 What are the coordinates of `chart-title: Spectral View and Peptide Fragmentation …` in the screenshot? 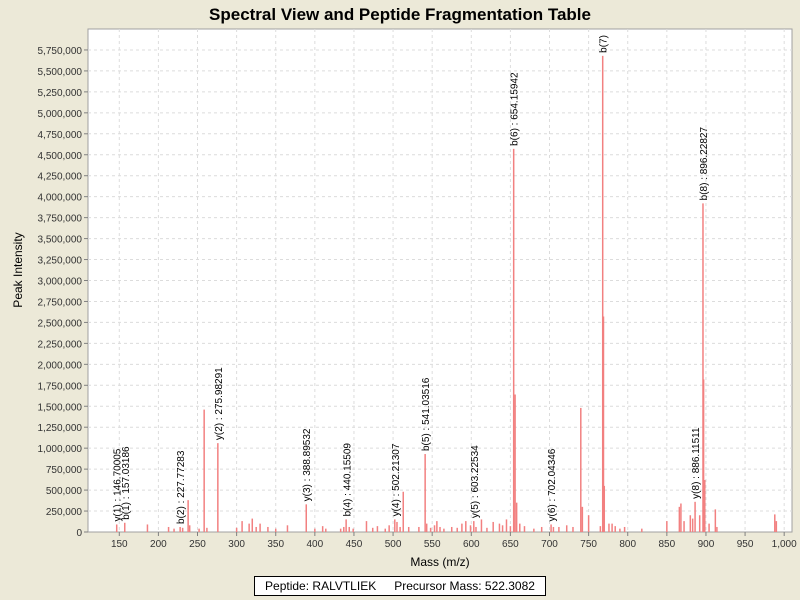 It's located at (400, 14).